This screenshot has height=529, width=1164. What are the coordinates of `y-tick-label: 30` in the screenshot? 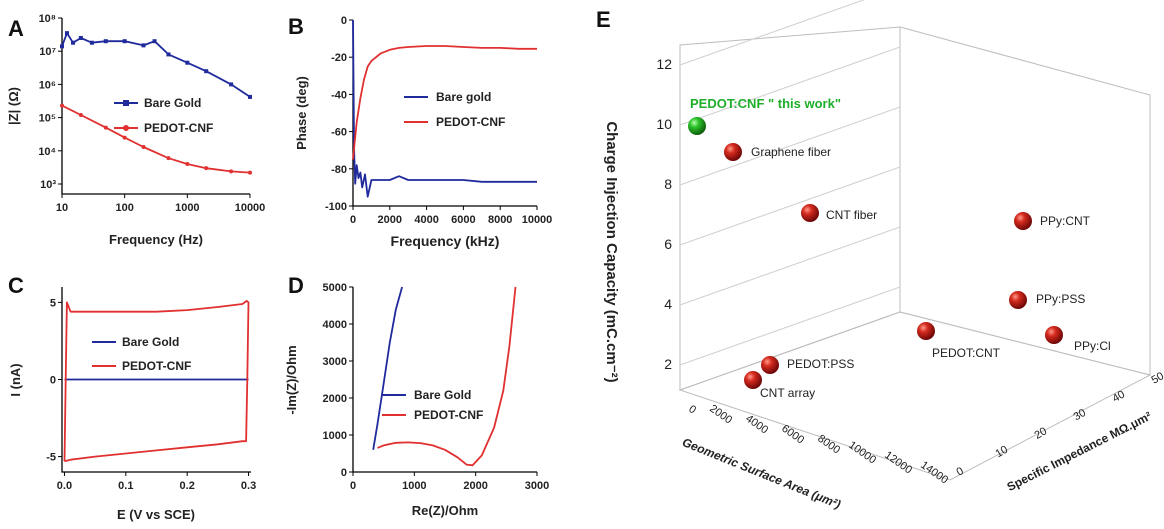 It's located at (1080, 415).